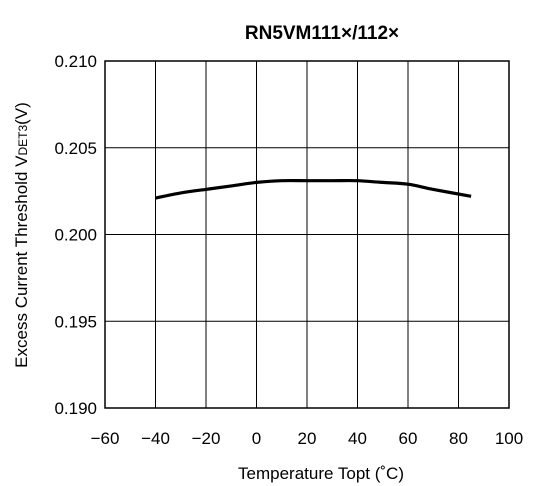  I want to click on y-tick-label: 0.200, so click(75, 235).